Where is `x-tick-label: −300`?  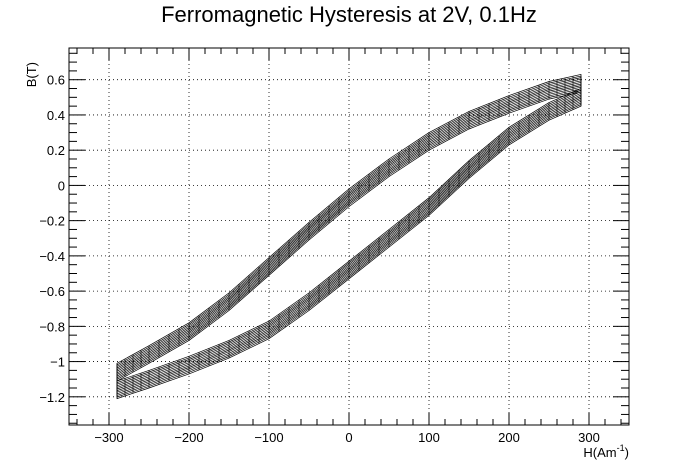 x-tick-label: −300 is located at coordinates (108, 437).